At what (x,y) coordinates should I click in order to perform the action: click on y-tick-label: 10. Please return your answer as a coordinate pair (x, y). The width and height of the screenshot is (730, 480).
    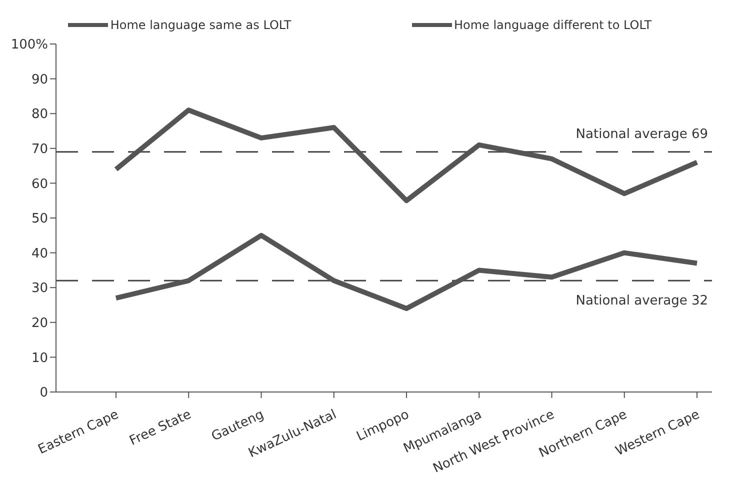
    Looking at the image, I should click on (39, 358).